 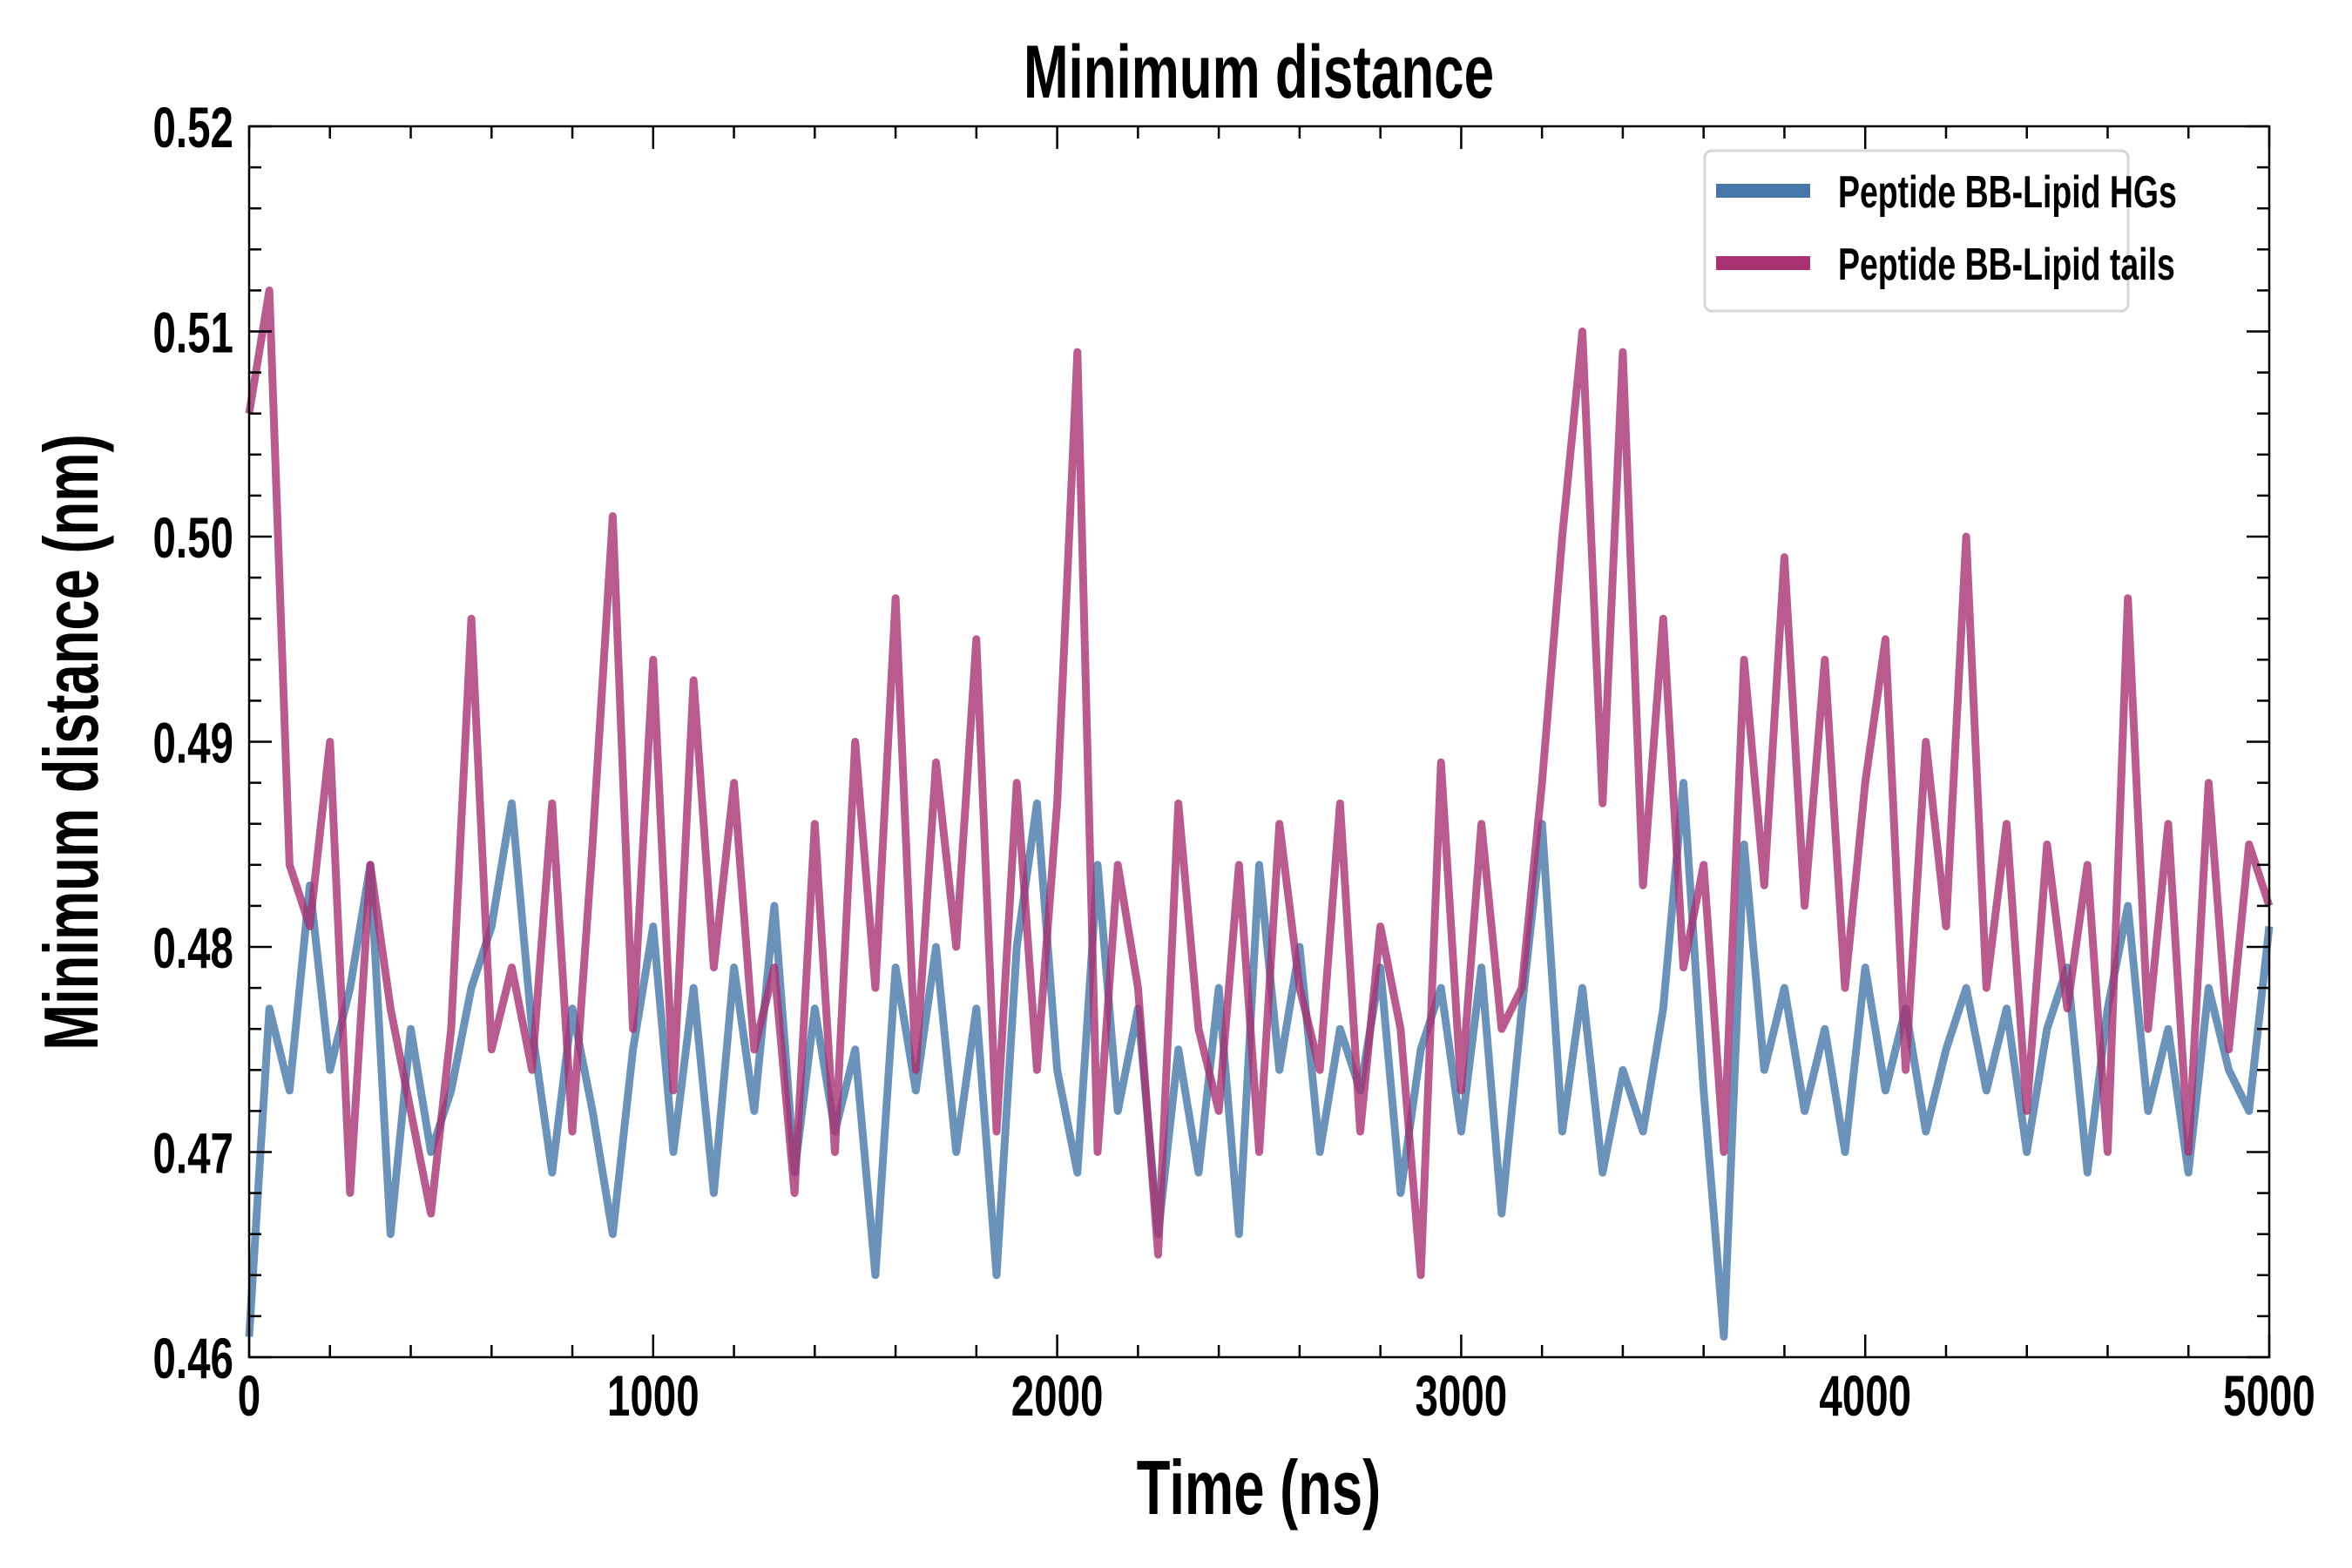 What do you see at coordinates (653, 1396) in the screenshot?
I see `x-tick-label: 1000` at bounding box center [653, 1396].